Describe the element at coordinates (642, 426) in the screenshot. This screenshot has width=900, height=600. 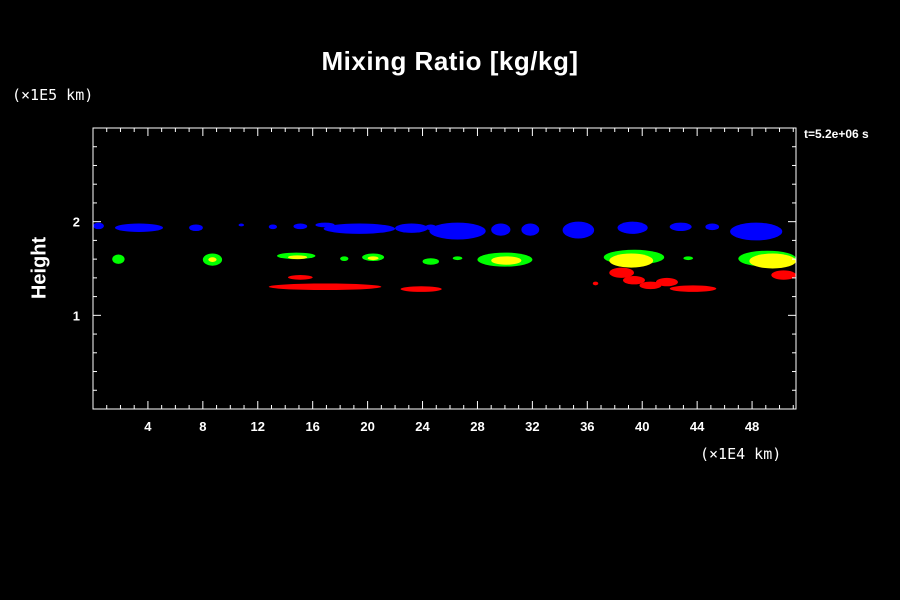
I see `x-tick-label: 40` at that location.